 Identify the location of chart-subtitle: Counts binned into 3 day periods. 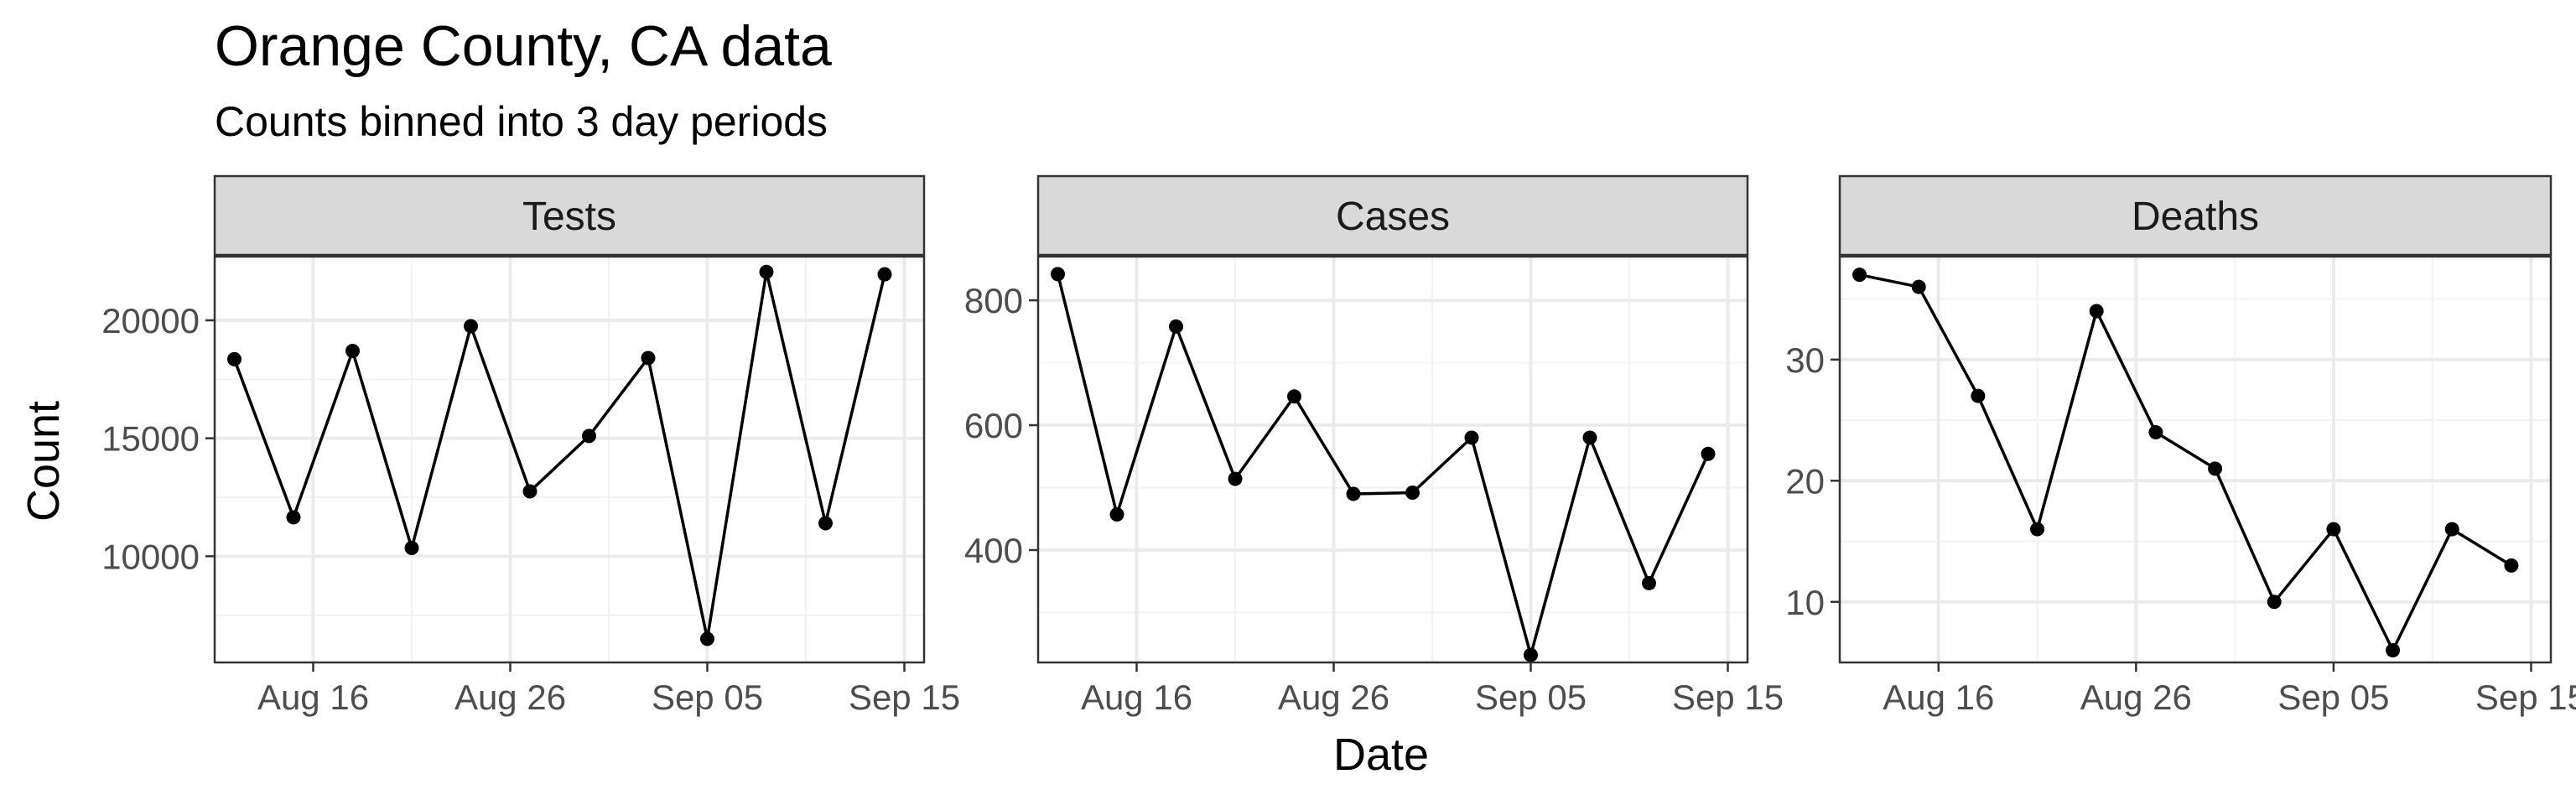
(521, 121).